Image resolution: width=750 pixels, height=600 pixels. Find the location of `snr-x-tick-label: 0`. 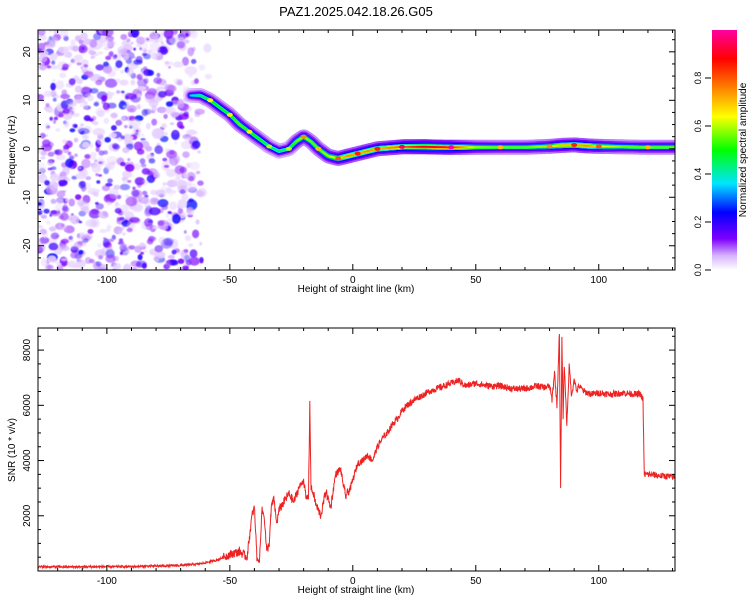

snr-x-tick-label: 0 is located at coordinates (353, 581).